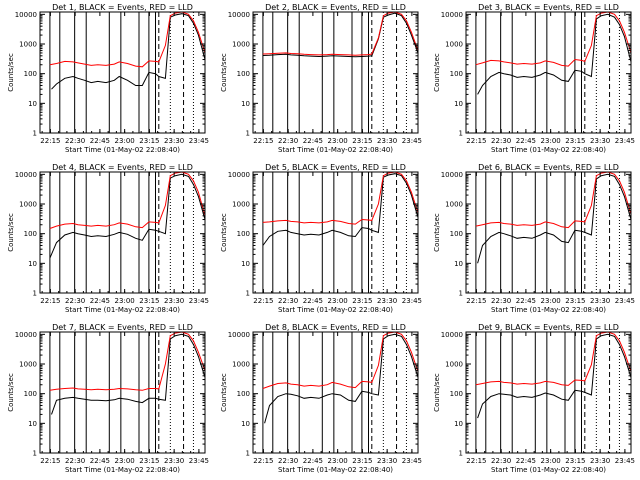  I want to click on panel-title: Det 3, BLACK = Events, RED = LLD, so click(548, 7).